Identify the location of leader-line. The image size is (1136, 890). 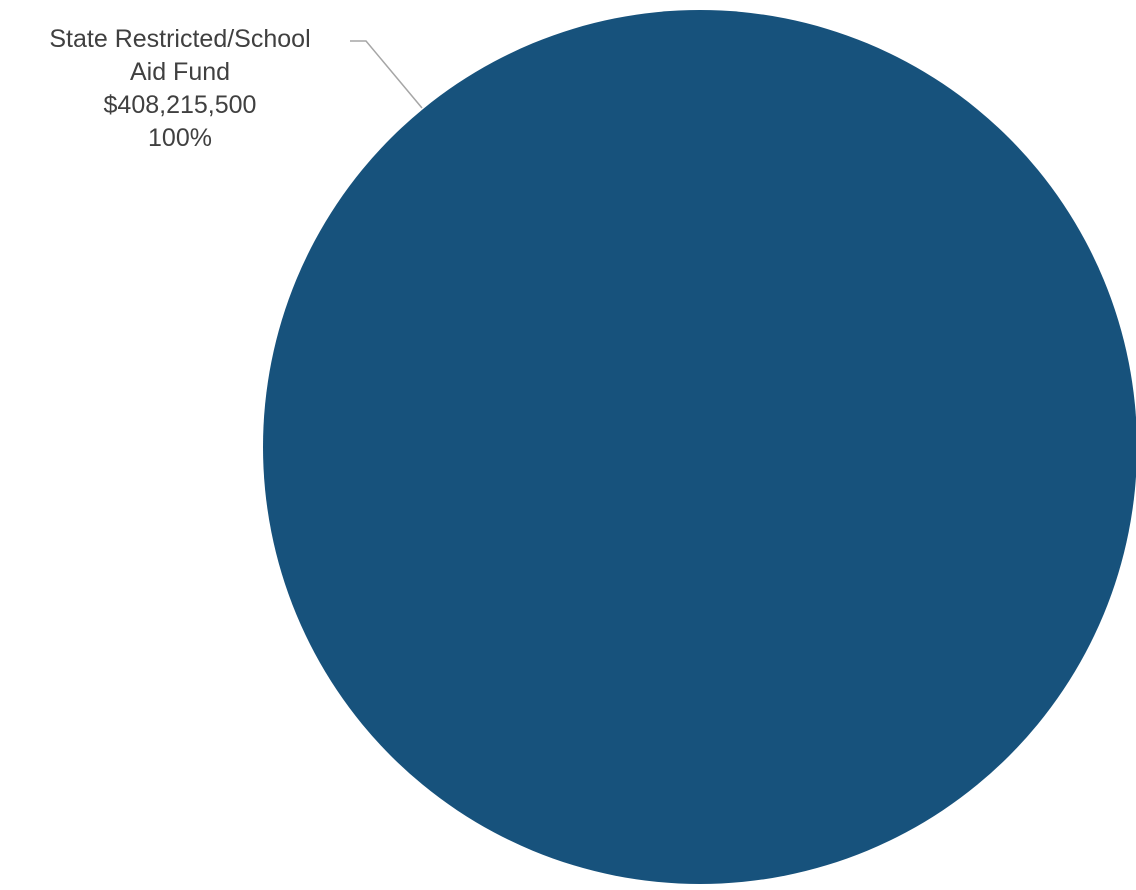
(386, 74).